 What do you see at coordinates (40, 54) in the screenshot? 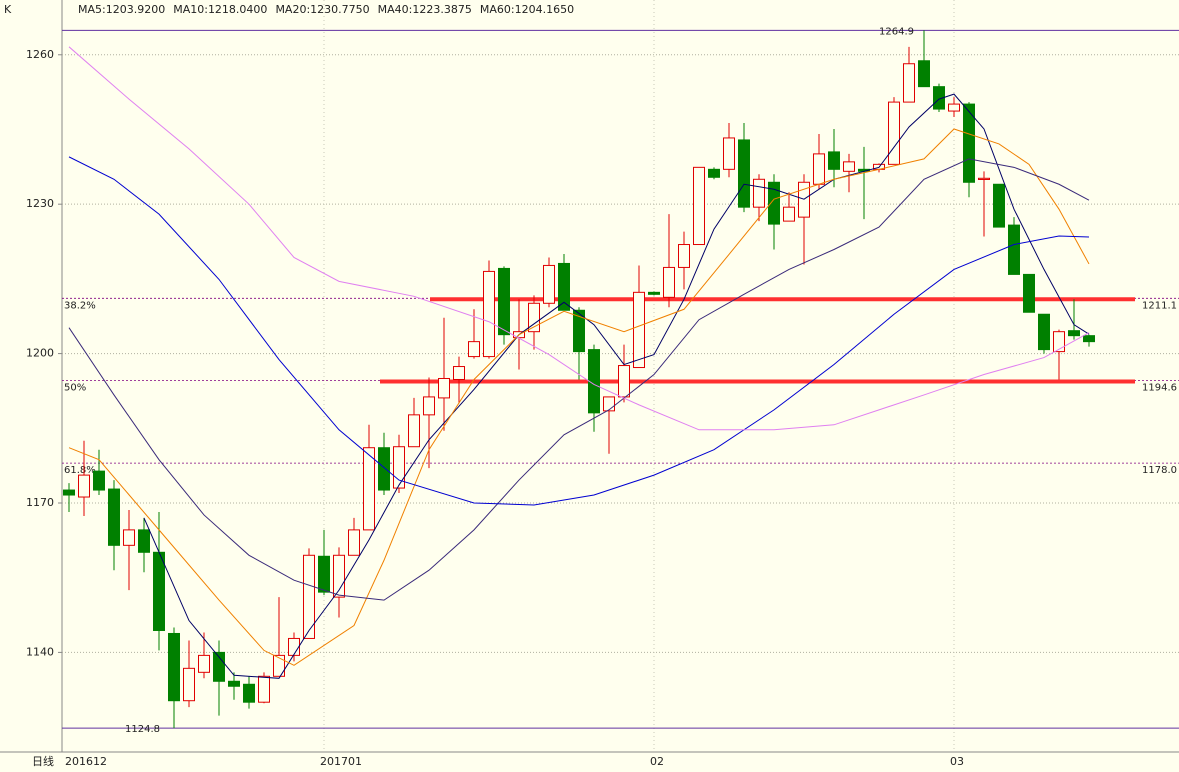
I see `y-tick-label: 1260` at bounding box center [40, 54].